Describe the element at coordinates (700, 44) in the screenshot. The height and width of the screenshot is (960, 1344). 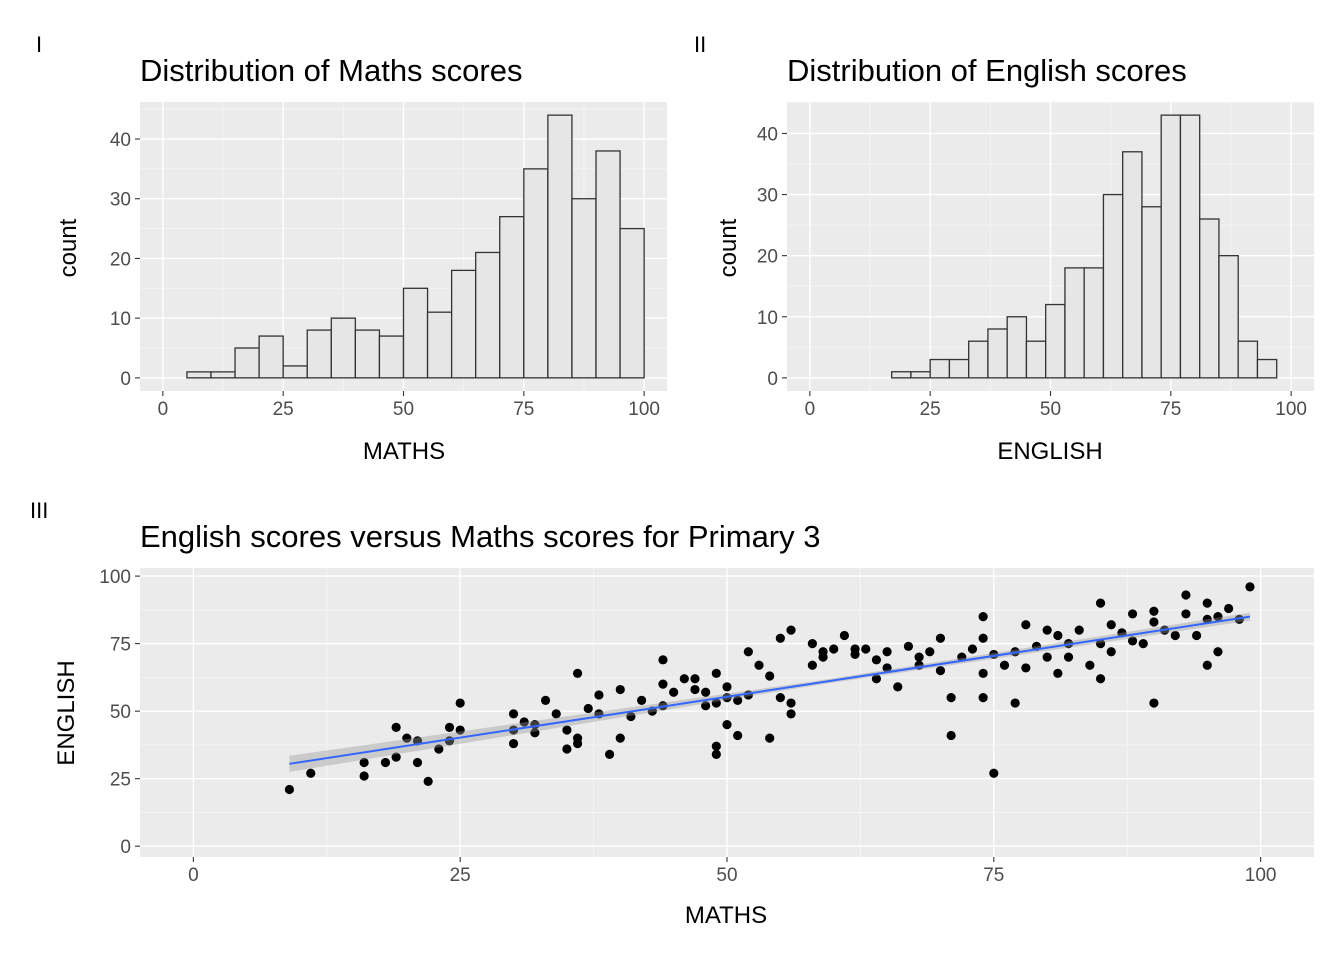
I see `panel-tag-2: II` at that location.